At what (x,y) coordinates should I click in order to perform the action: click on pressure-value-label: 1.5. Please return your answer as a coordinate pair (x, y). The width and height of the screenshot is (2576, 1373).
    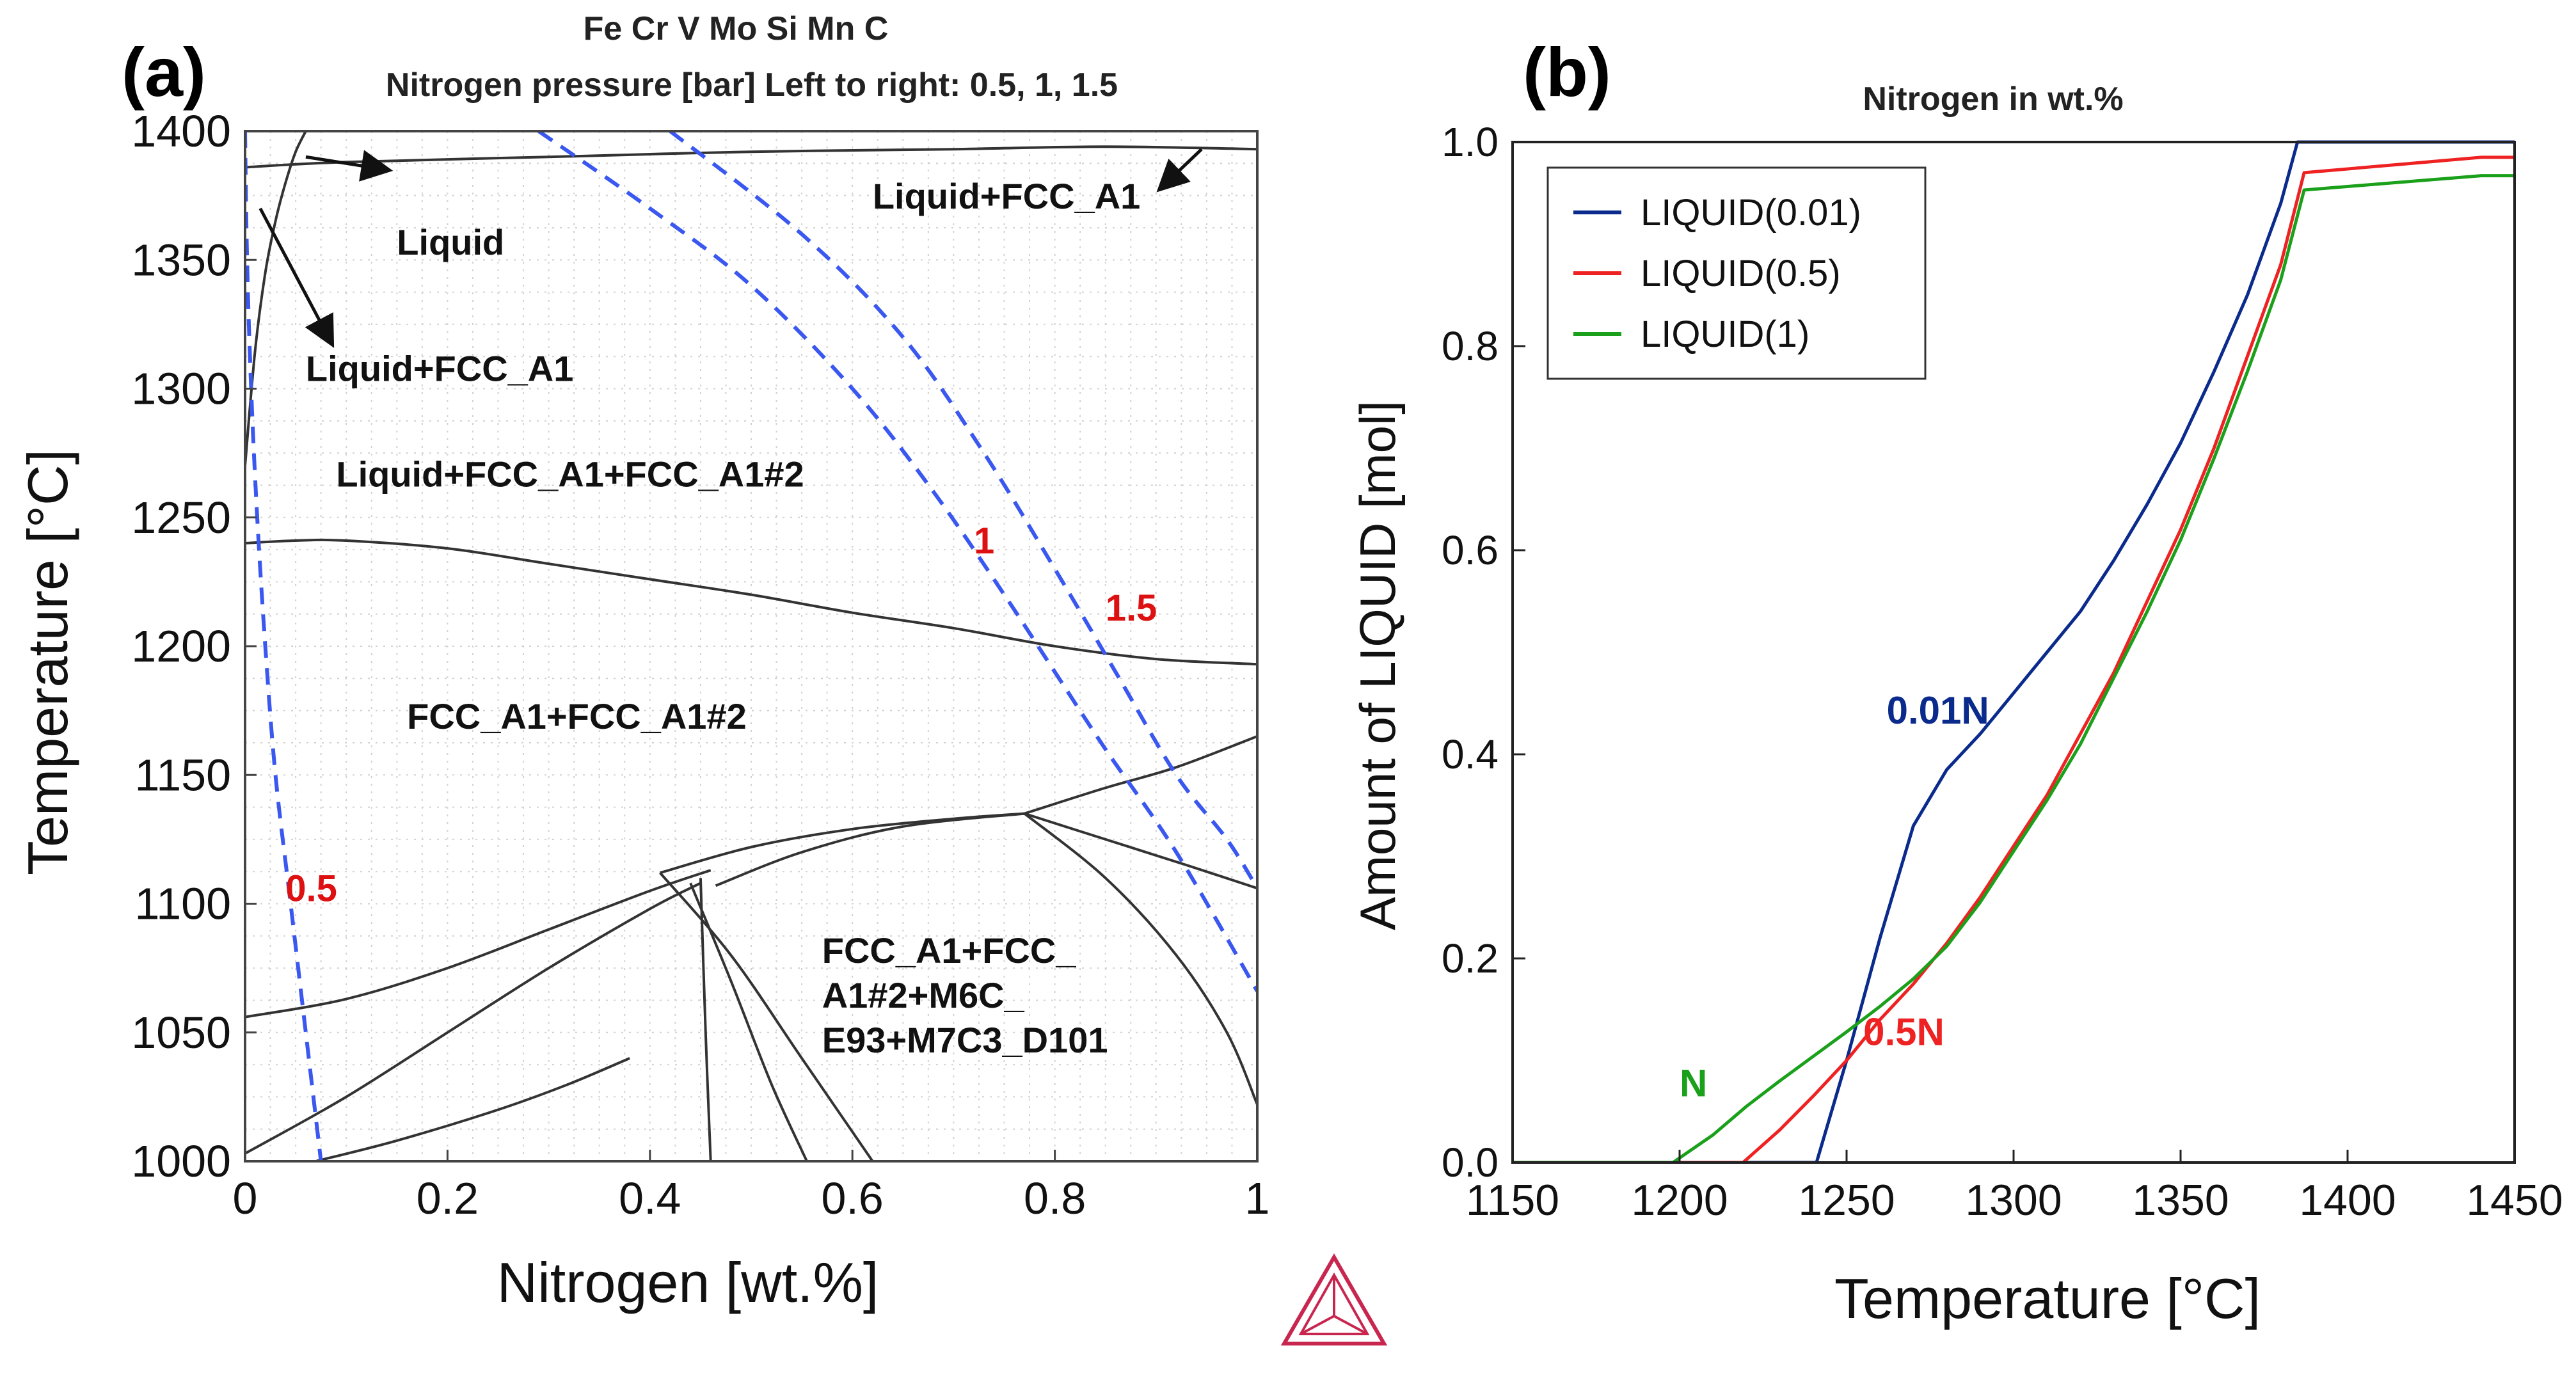
    Looking at the image, I should click on (1131, 608).